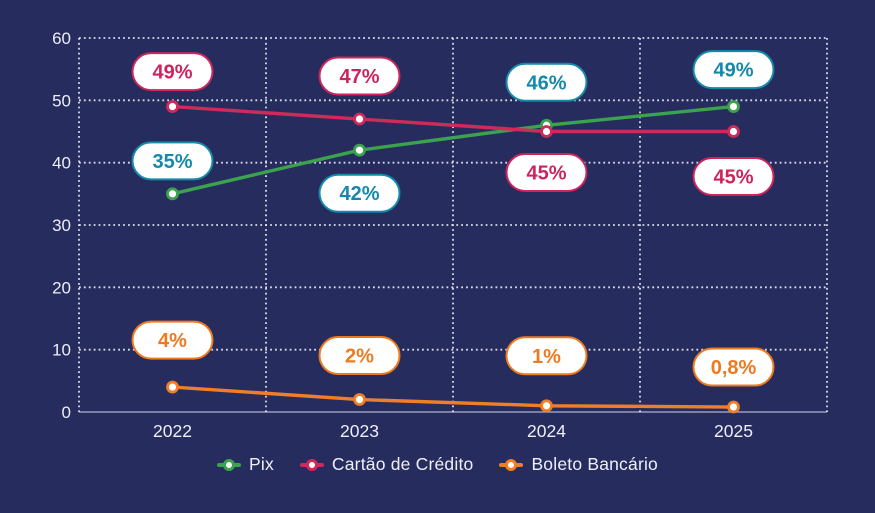 This screenshot has height=513, width=875. What do you see at coordinates (172, 431) in the screenshot?
I see `x-axis-tick-label: 2022` at bounding box center [172, 431].